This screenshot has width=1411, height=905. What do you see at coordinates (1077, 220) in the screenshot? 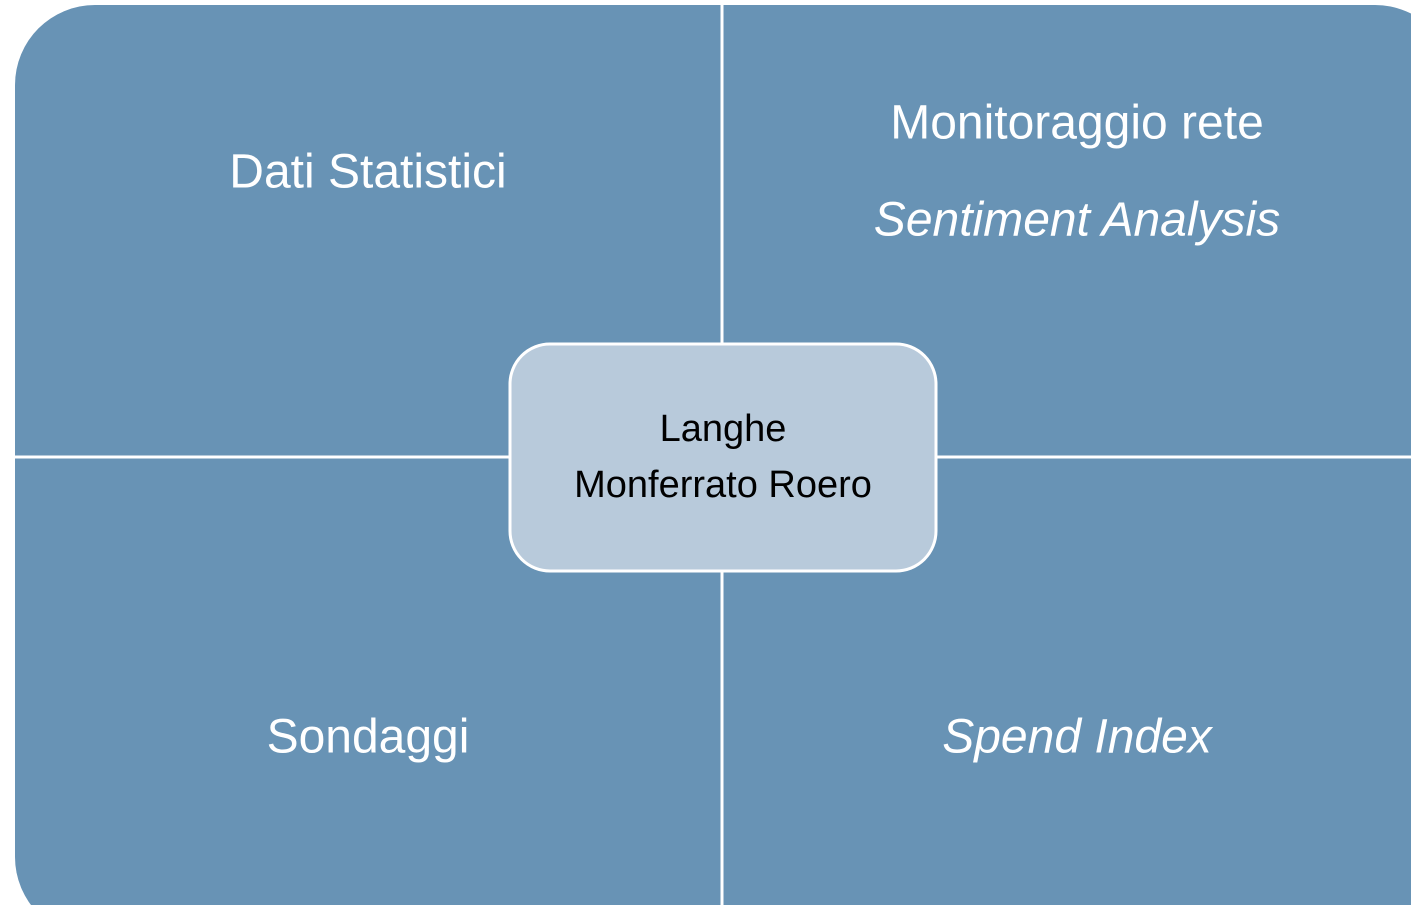
I see `quadrant-label: Sentiment Analysis` at bounding box center [1077, 220].